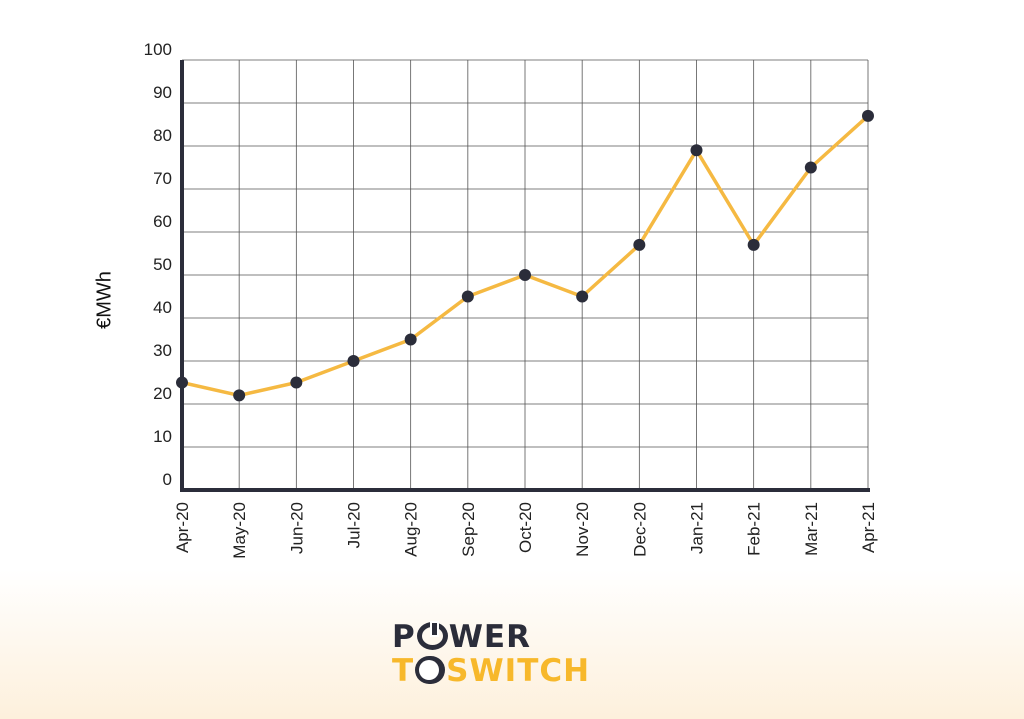 The width and height of the screenshot is (1024, 719). I want to click on x-tick-label-Dec-20: Dec-20, so click(639, 529).